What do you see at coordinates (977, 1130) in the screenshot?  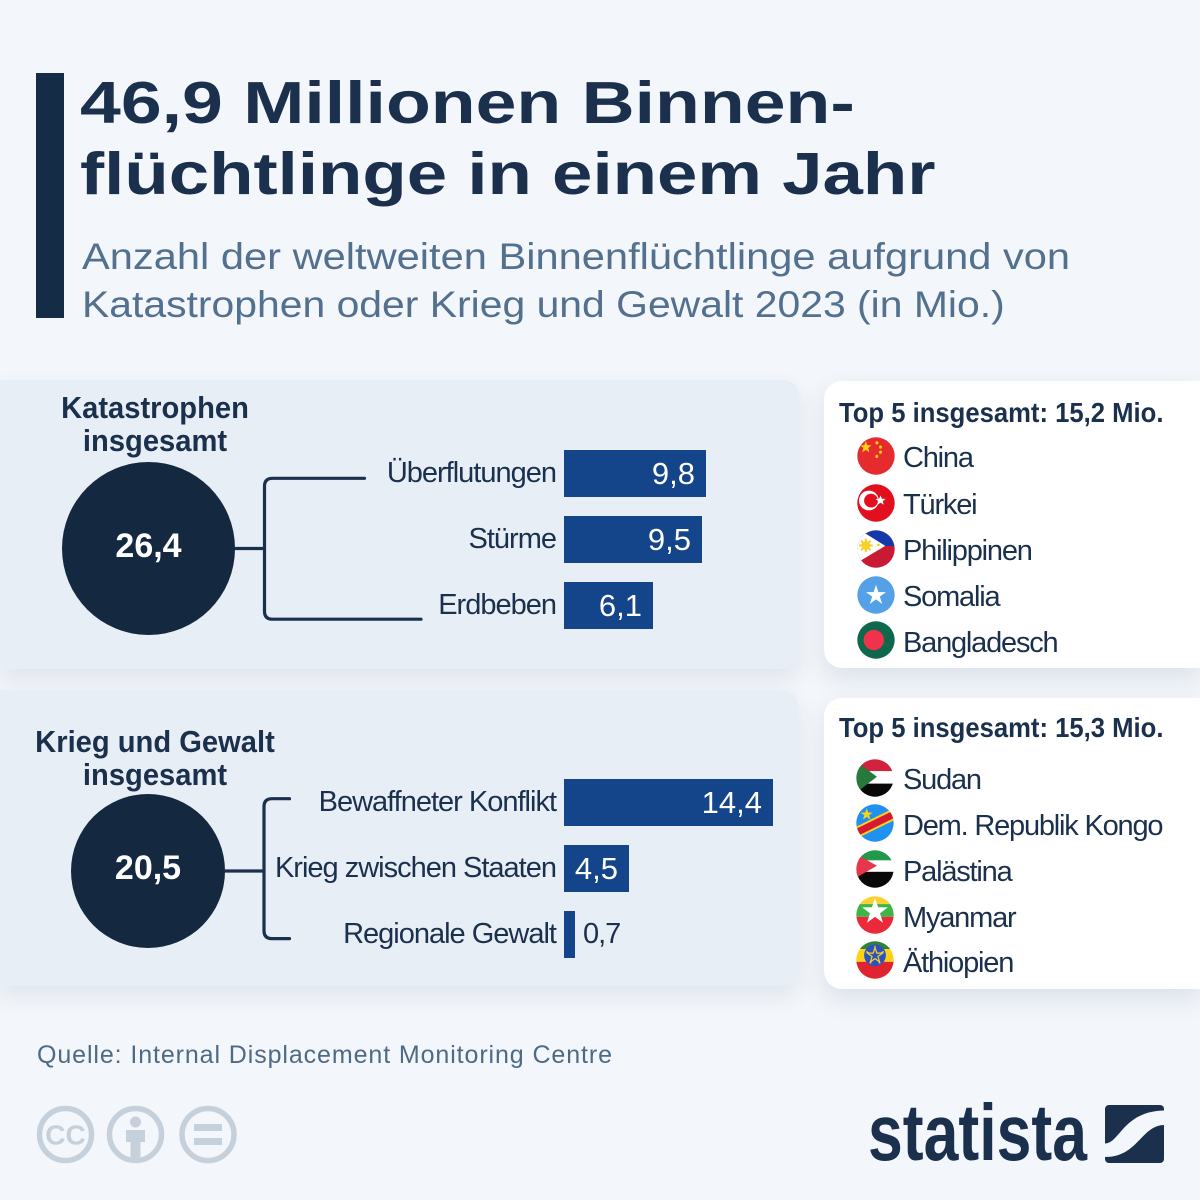 I see `svg-text: statista` at bounding box center [977, 1130].